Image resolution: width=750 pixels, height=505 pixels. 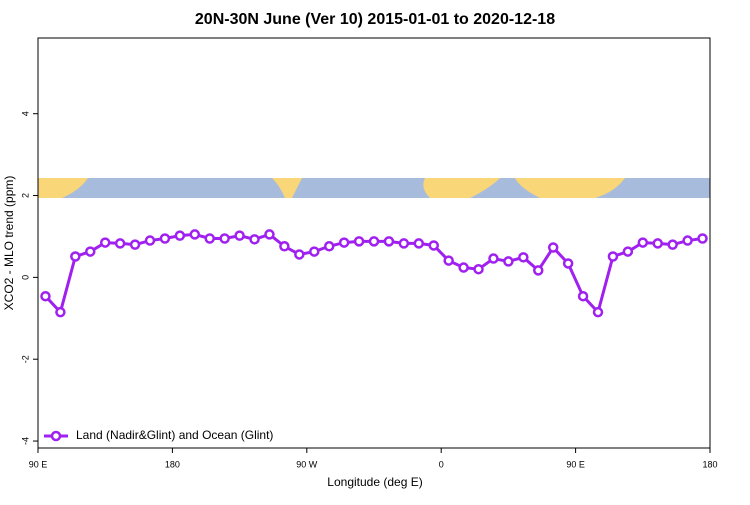 I want to click on y-tick-label: -4, so click(x=25, y=441).